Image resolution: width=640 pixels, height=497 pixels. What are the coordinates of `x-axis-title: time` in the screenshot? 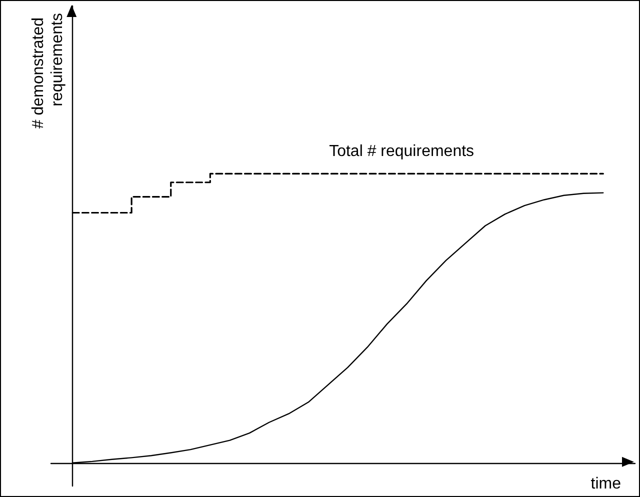 It's located at (606, 484).